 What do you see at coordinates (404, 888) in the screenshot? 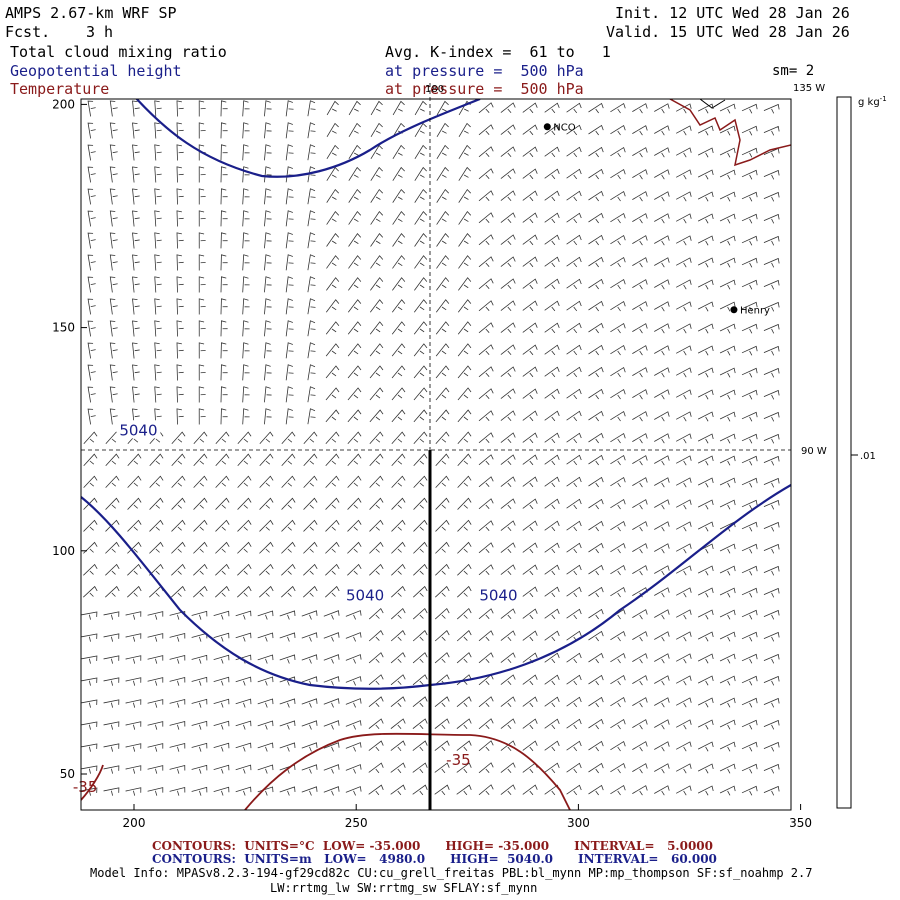
I see `model-physics: LW:rrtmg_lw SW:rrtmg_sw SFLAY:sf_mynn` at bounding box center [404, 888].